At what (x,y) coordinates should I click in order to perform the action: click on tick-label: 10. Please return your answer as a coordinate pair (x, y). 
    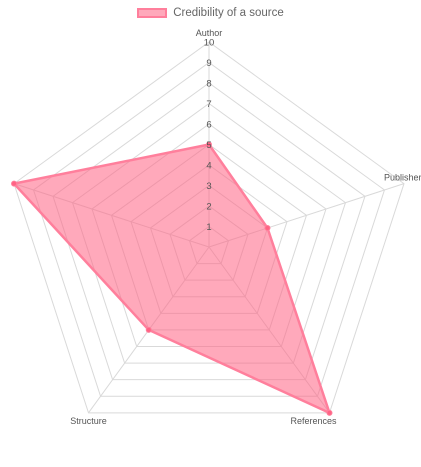
    Looking at the image, I should click on (209, 43).